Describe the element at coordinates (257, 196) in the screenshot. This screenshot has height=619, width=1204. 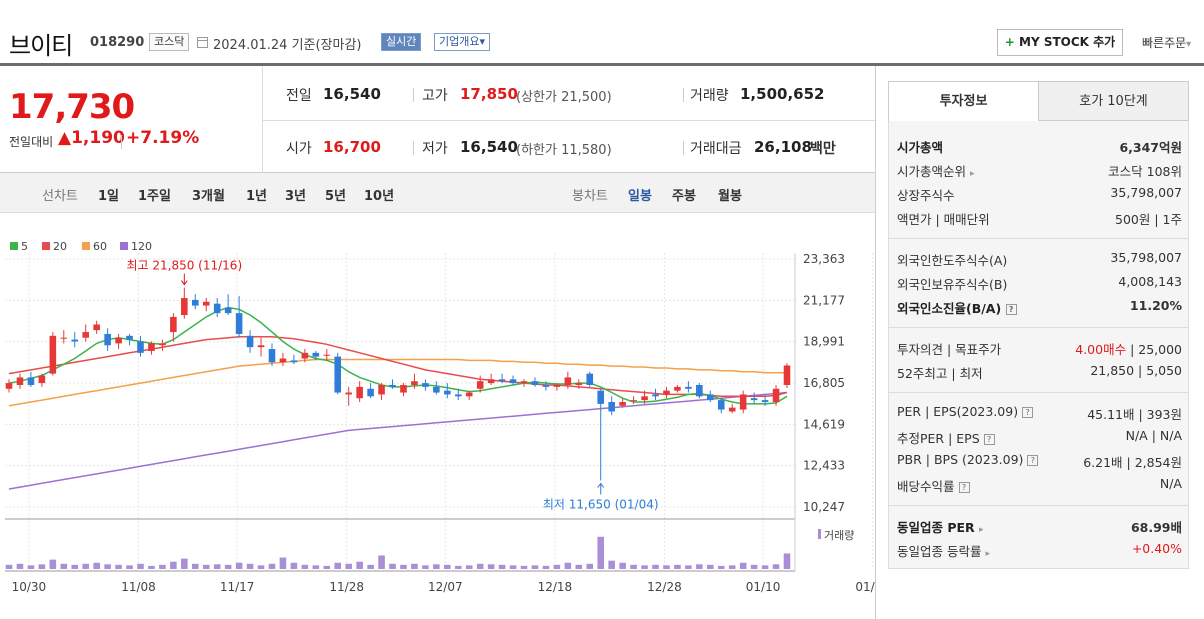
I see `period-1y: 1년` at that location.